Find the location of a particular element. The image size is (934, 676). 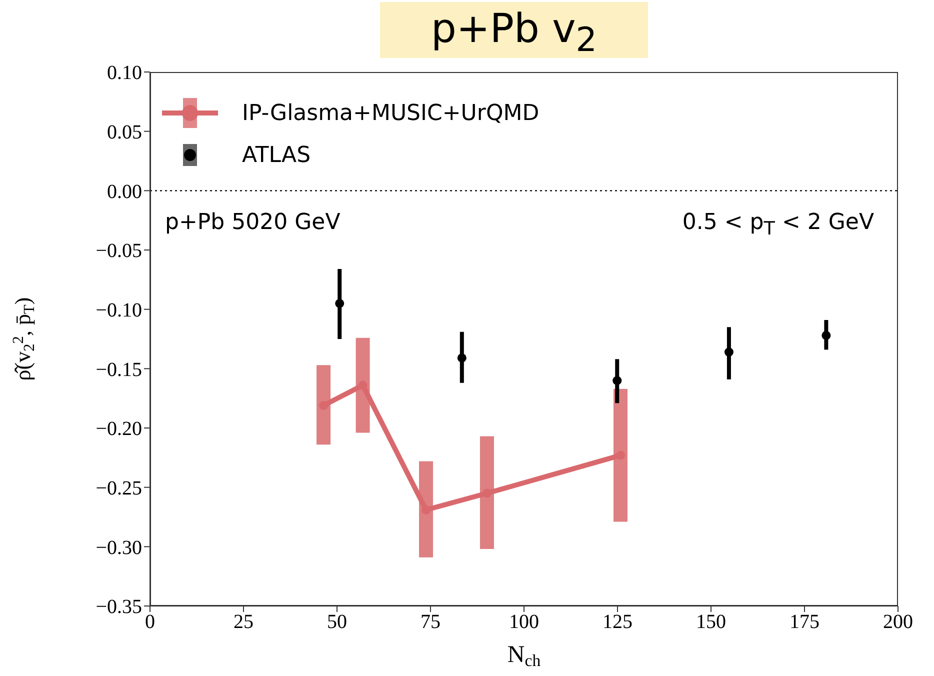

x-tick-label: 100 is located at coordinates (524, 622).